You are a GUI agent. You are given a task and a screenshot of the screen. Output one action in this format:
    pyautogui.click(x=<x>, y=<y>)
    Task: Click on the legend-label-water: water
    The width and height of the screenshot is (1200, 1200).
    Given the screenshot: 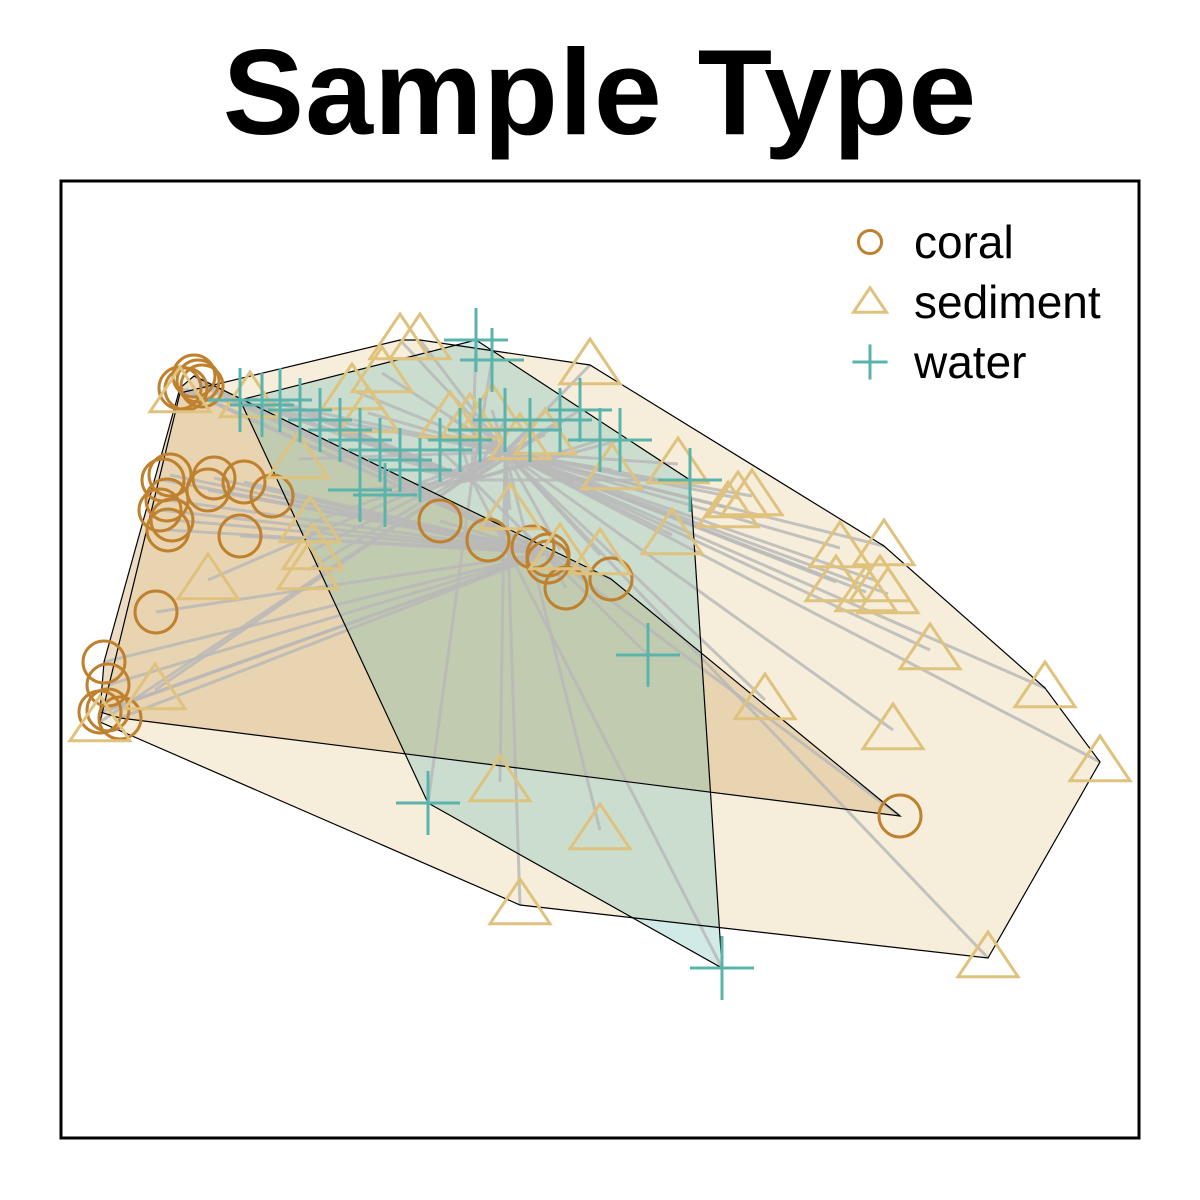 What is the action you would take?
    pyautogui.click(x=969, y=362)
    